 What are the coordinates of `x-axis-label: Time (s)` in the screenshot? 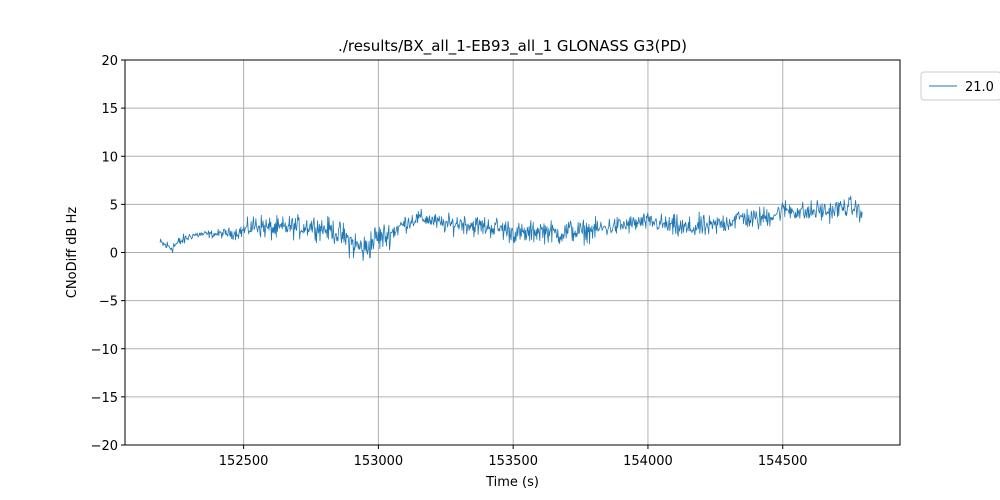 It's located at (512, 482).